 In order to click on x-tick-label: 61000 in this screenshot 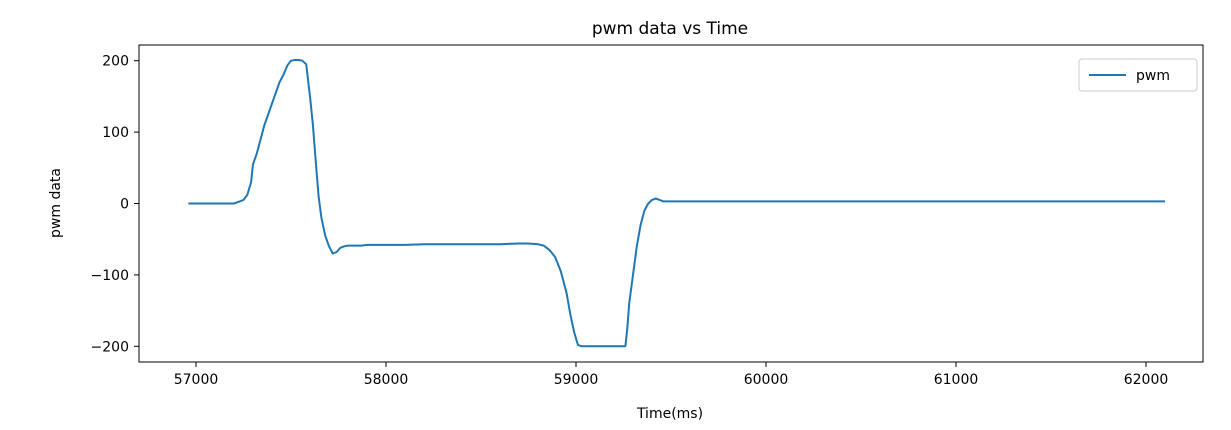, I will do `click(956, 380)`.